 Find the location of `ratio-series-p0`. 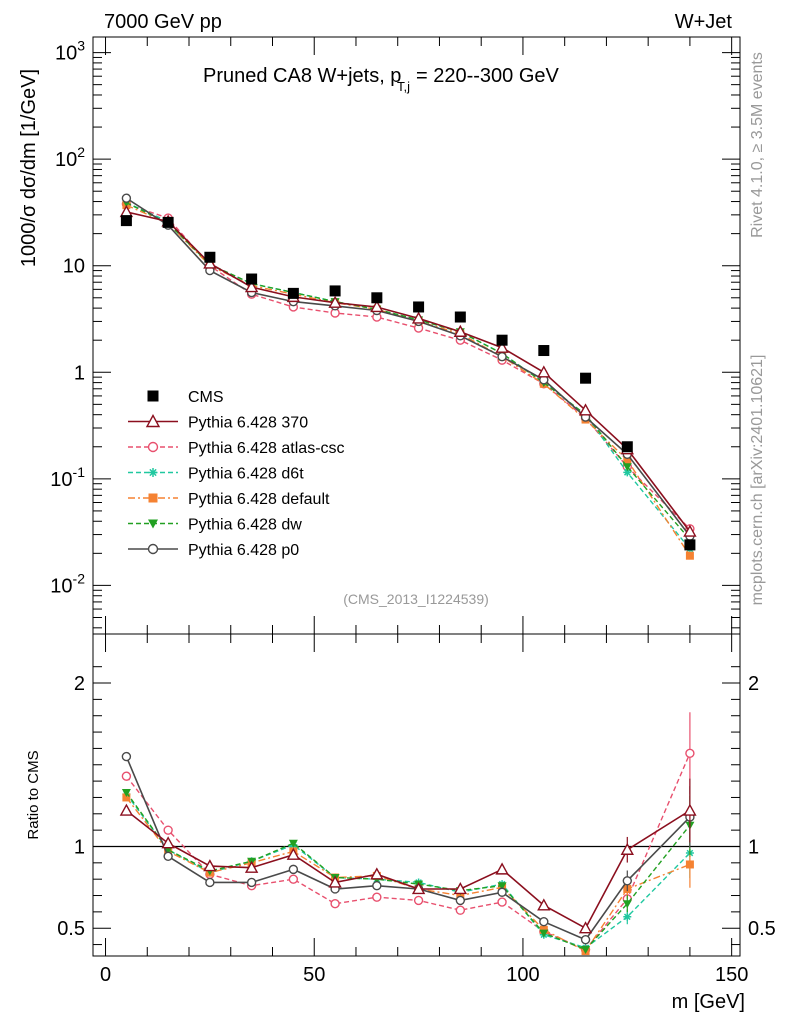

ratio-series-p0 is located at coordinates (408, 848).